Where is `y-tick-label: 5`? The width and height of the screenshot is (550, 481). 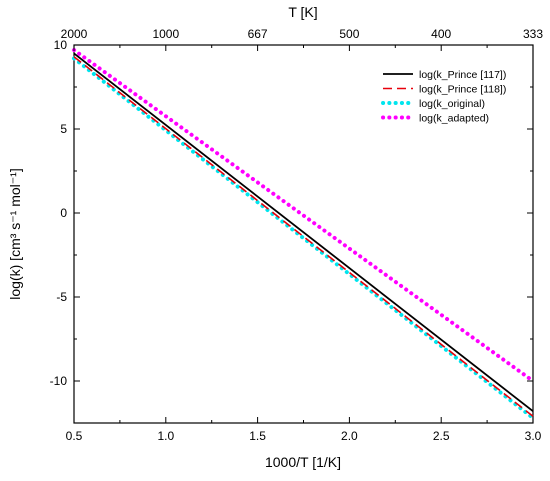
y-tick-label: 5 is located at coordinates (63, 129).